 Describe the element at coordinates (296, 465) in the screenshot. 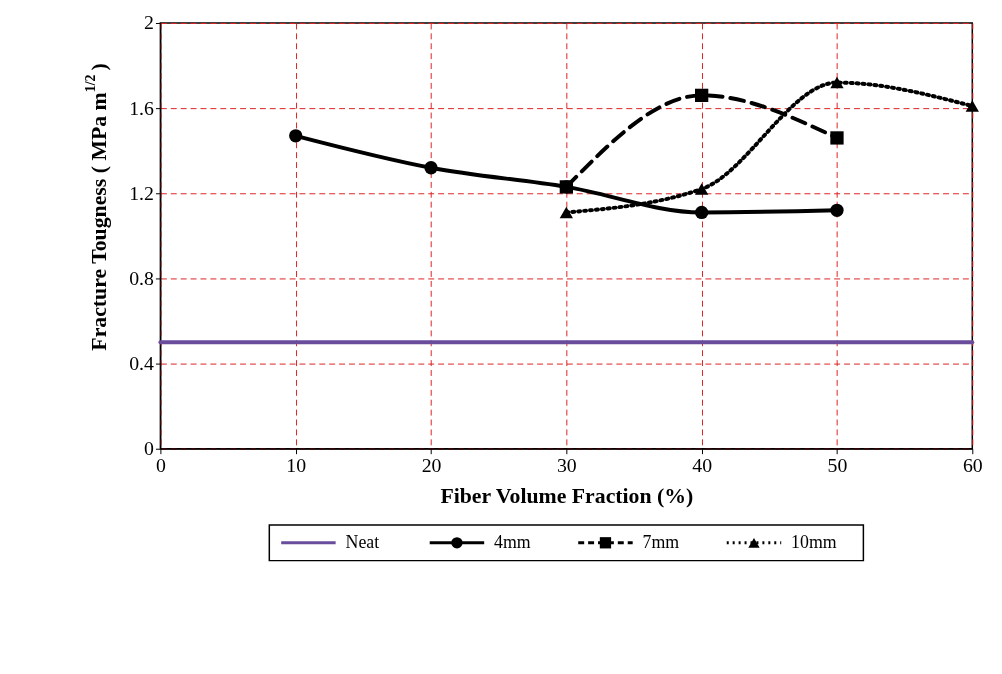

I see `x-tick-label: 10` at that location.